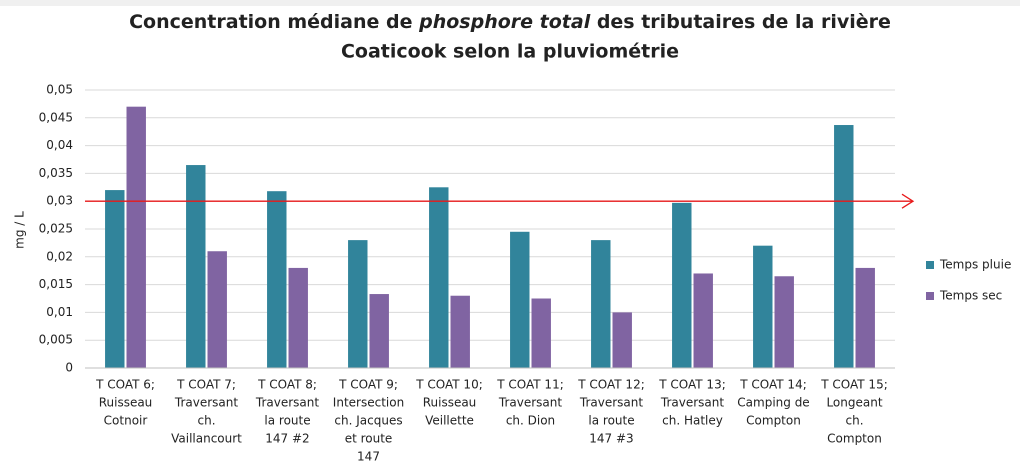  I want to click on x-tick-label: T COAT 9;, so click(368, 385).